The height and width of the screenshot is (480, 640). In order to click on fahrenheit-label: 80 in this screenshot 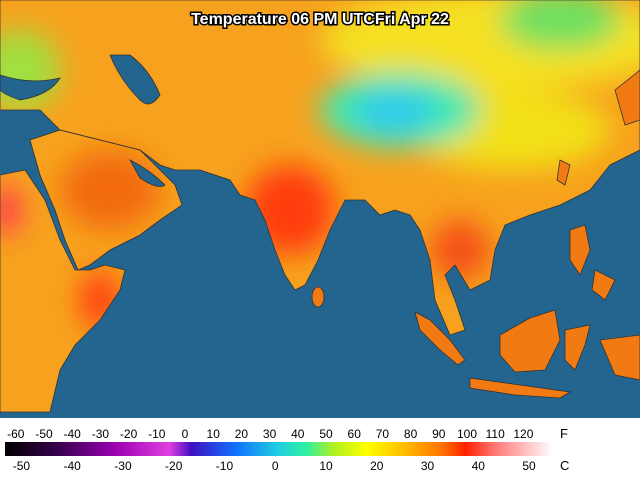, I will do `click(411, 434)`.